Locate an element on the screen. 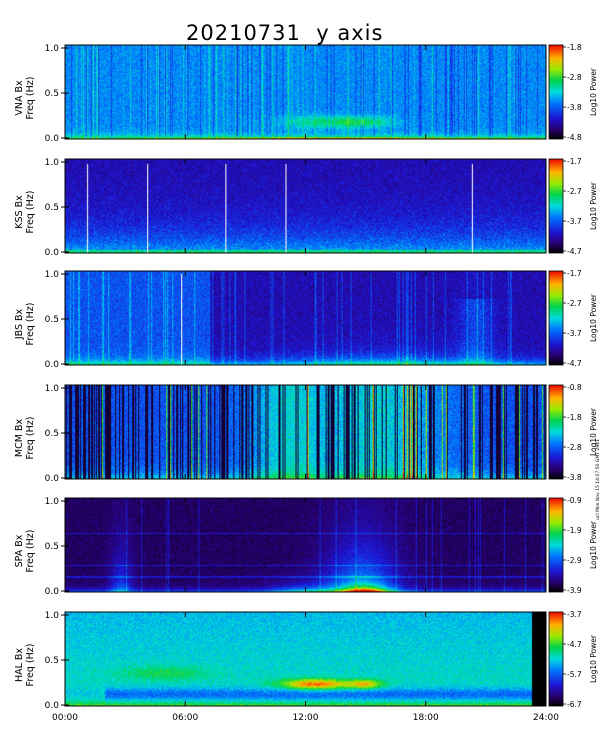 This screenshot has width=612, height=756. colorbar-tick-label: -0.9 is located at coordinates (574, 500).